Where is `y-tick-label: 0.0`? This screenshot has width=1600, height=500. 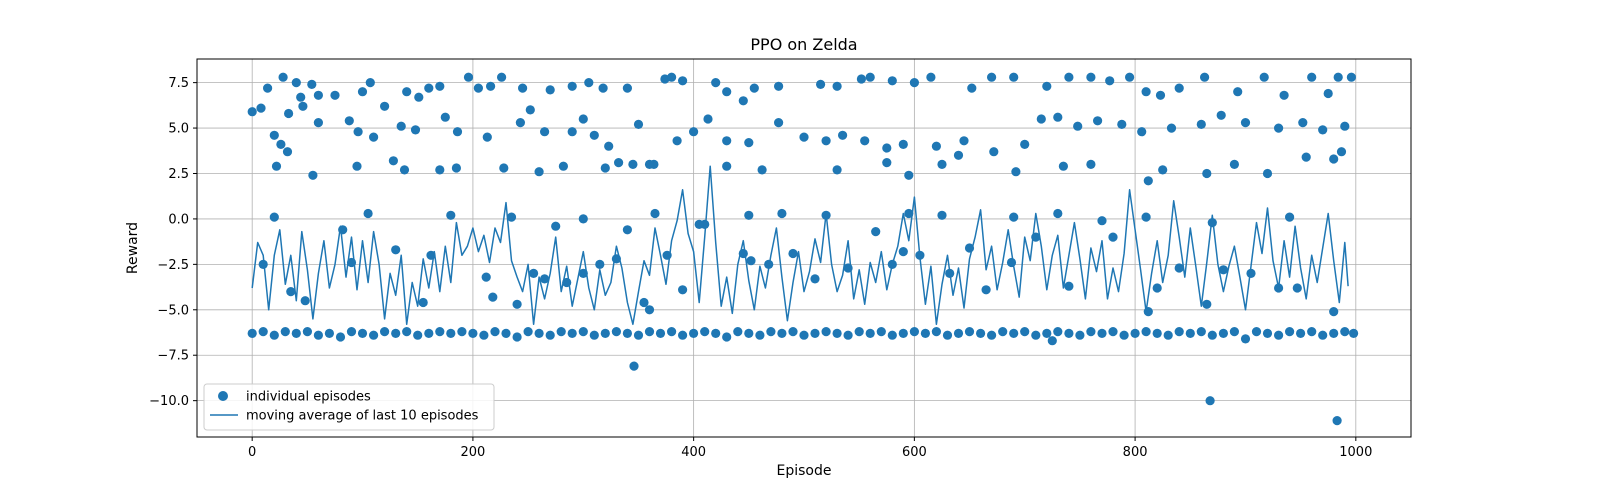 y-tick-label: 0.0 is located at coordinates (178, 219).